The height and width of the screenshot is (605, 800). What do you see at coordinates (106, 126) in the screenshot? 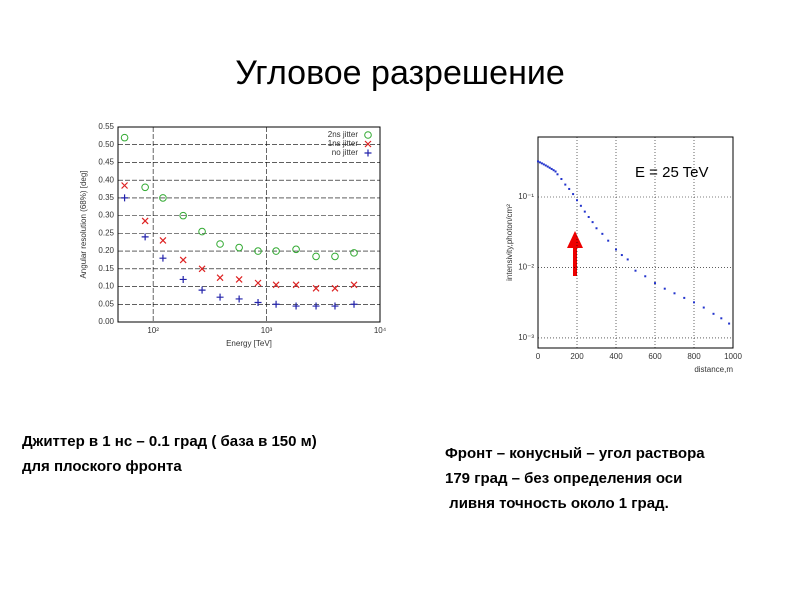
I see `y-tick-label: 0.55` at bounding box center [106, 126].